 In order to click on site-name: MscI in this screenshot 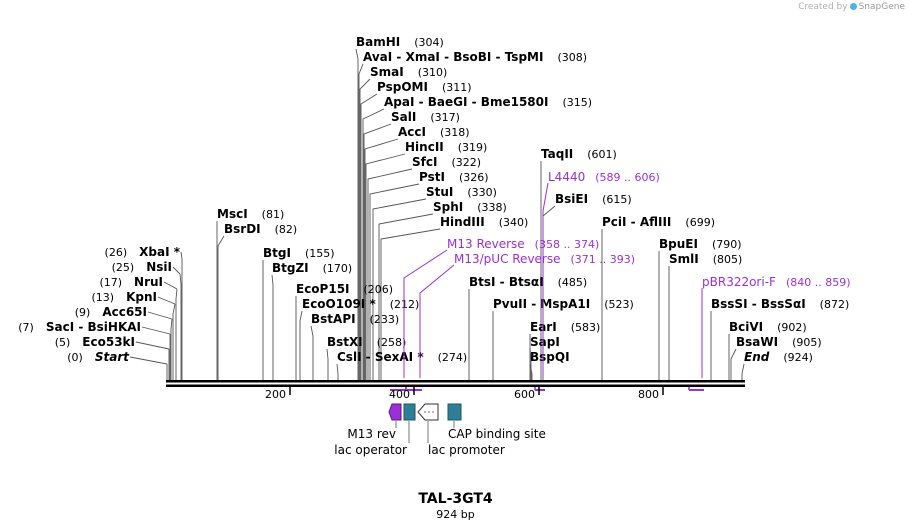, I will do `click(232, 214)`.